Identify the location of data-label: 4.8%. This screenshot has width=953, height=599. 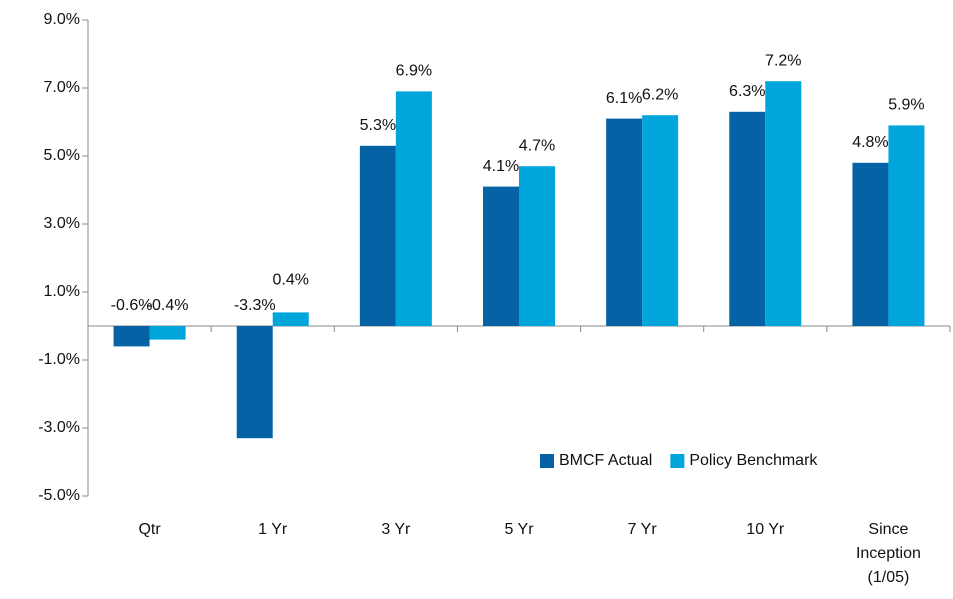
(870, 142).